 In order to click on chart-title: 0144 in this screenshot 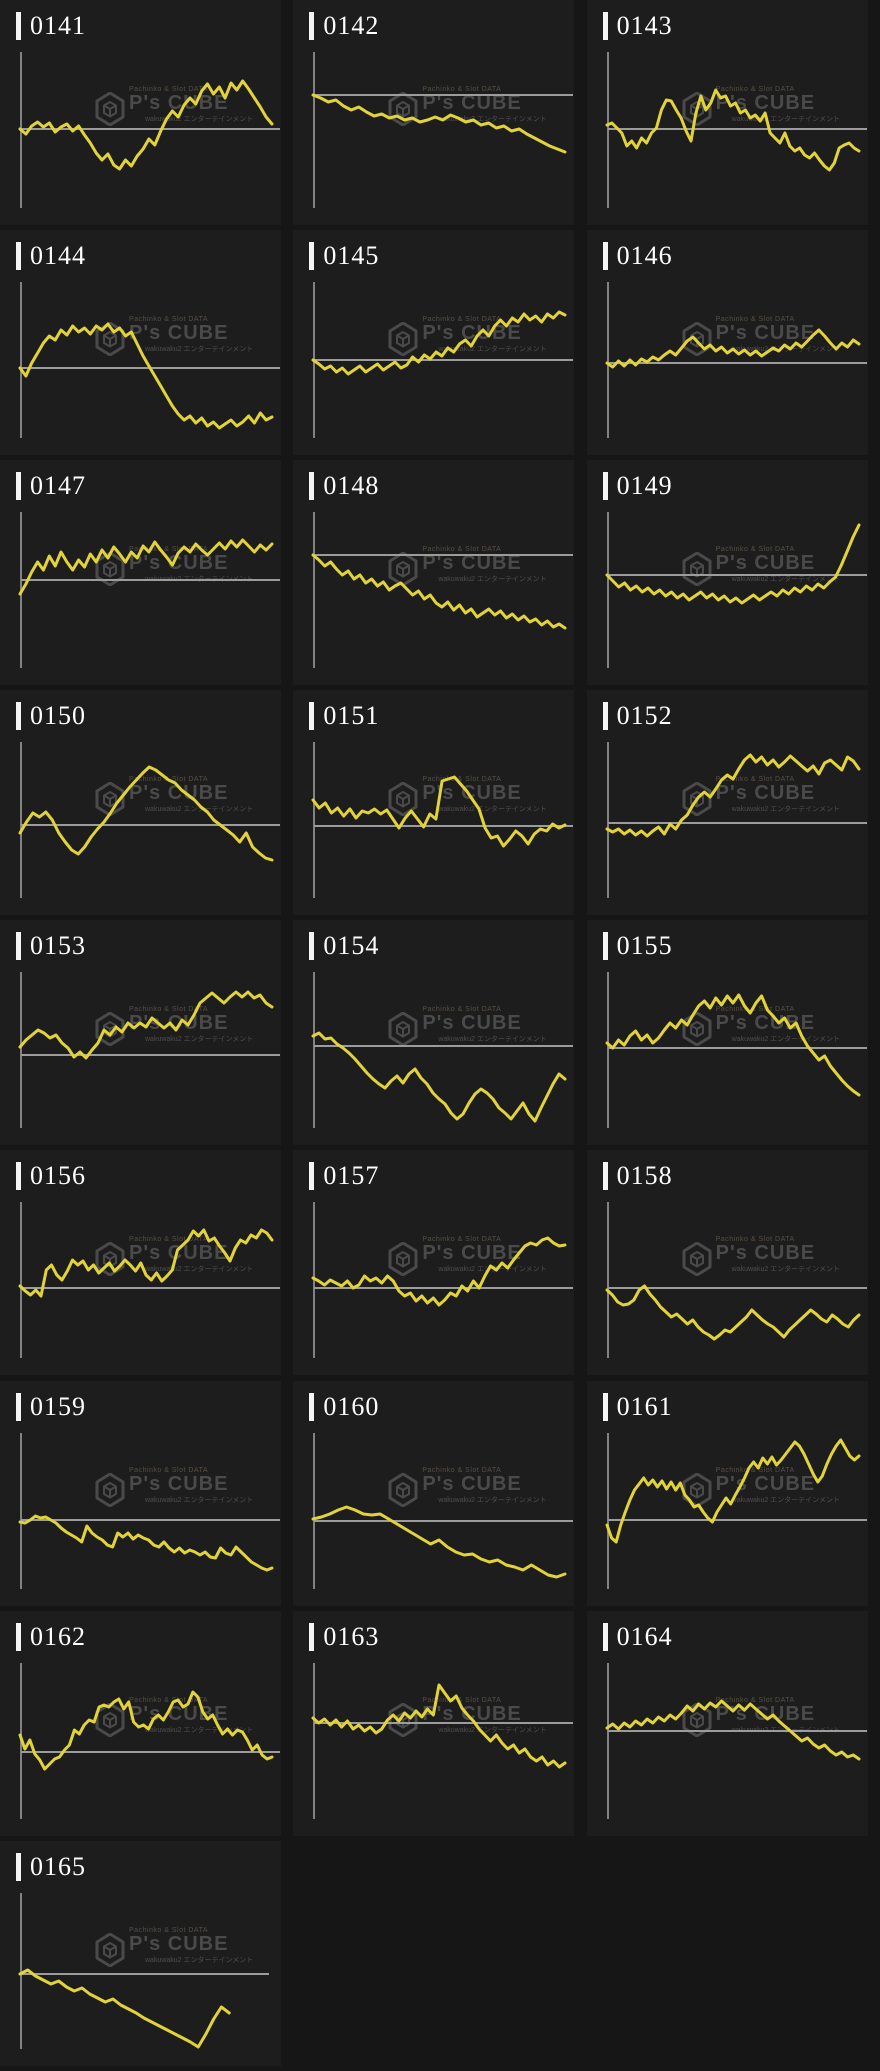, I will do `click(58, 256)`.